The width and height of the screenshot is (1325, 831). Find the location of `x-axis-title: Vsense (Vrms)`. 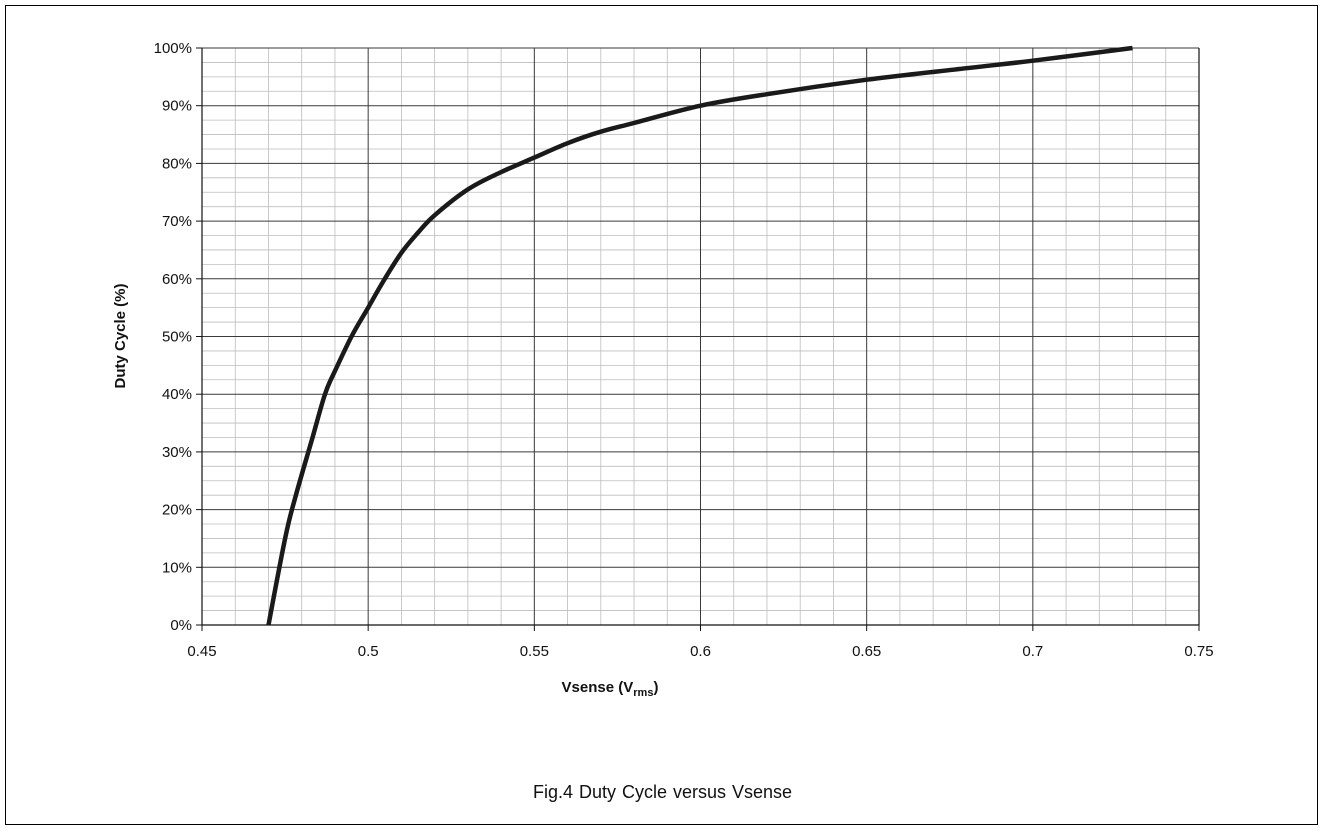

x-axis-title: Vsense (Vrms) is located at coordinates (610, 689).